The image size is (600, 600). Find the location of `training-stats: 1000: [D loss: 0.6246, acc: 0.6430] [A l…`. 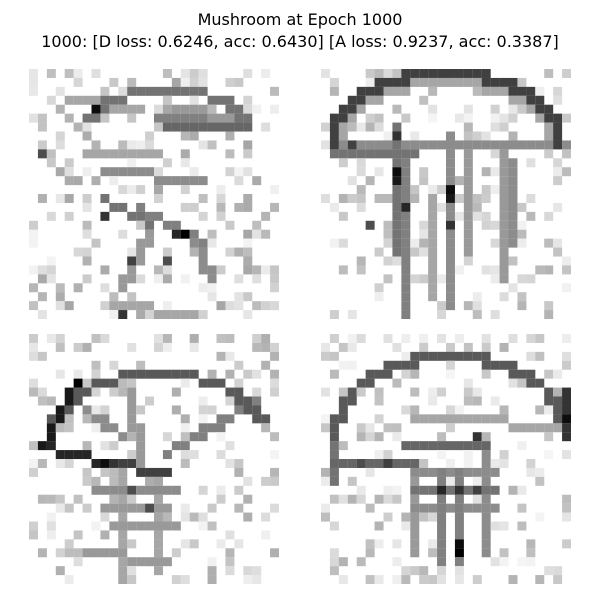

training-stats: 1000: [D loss: 0.6246, acc: 0.6430] [A l… is located at coordinates (300, 41).